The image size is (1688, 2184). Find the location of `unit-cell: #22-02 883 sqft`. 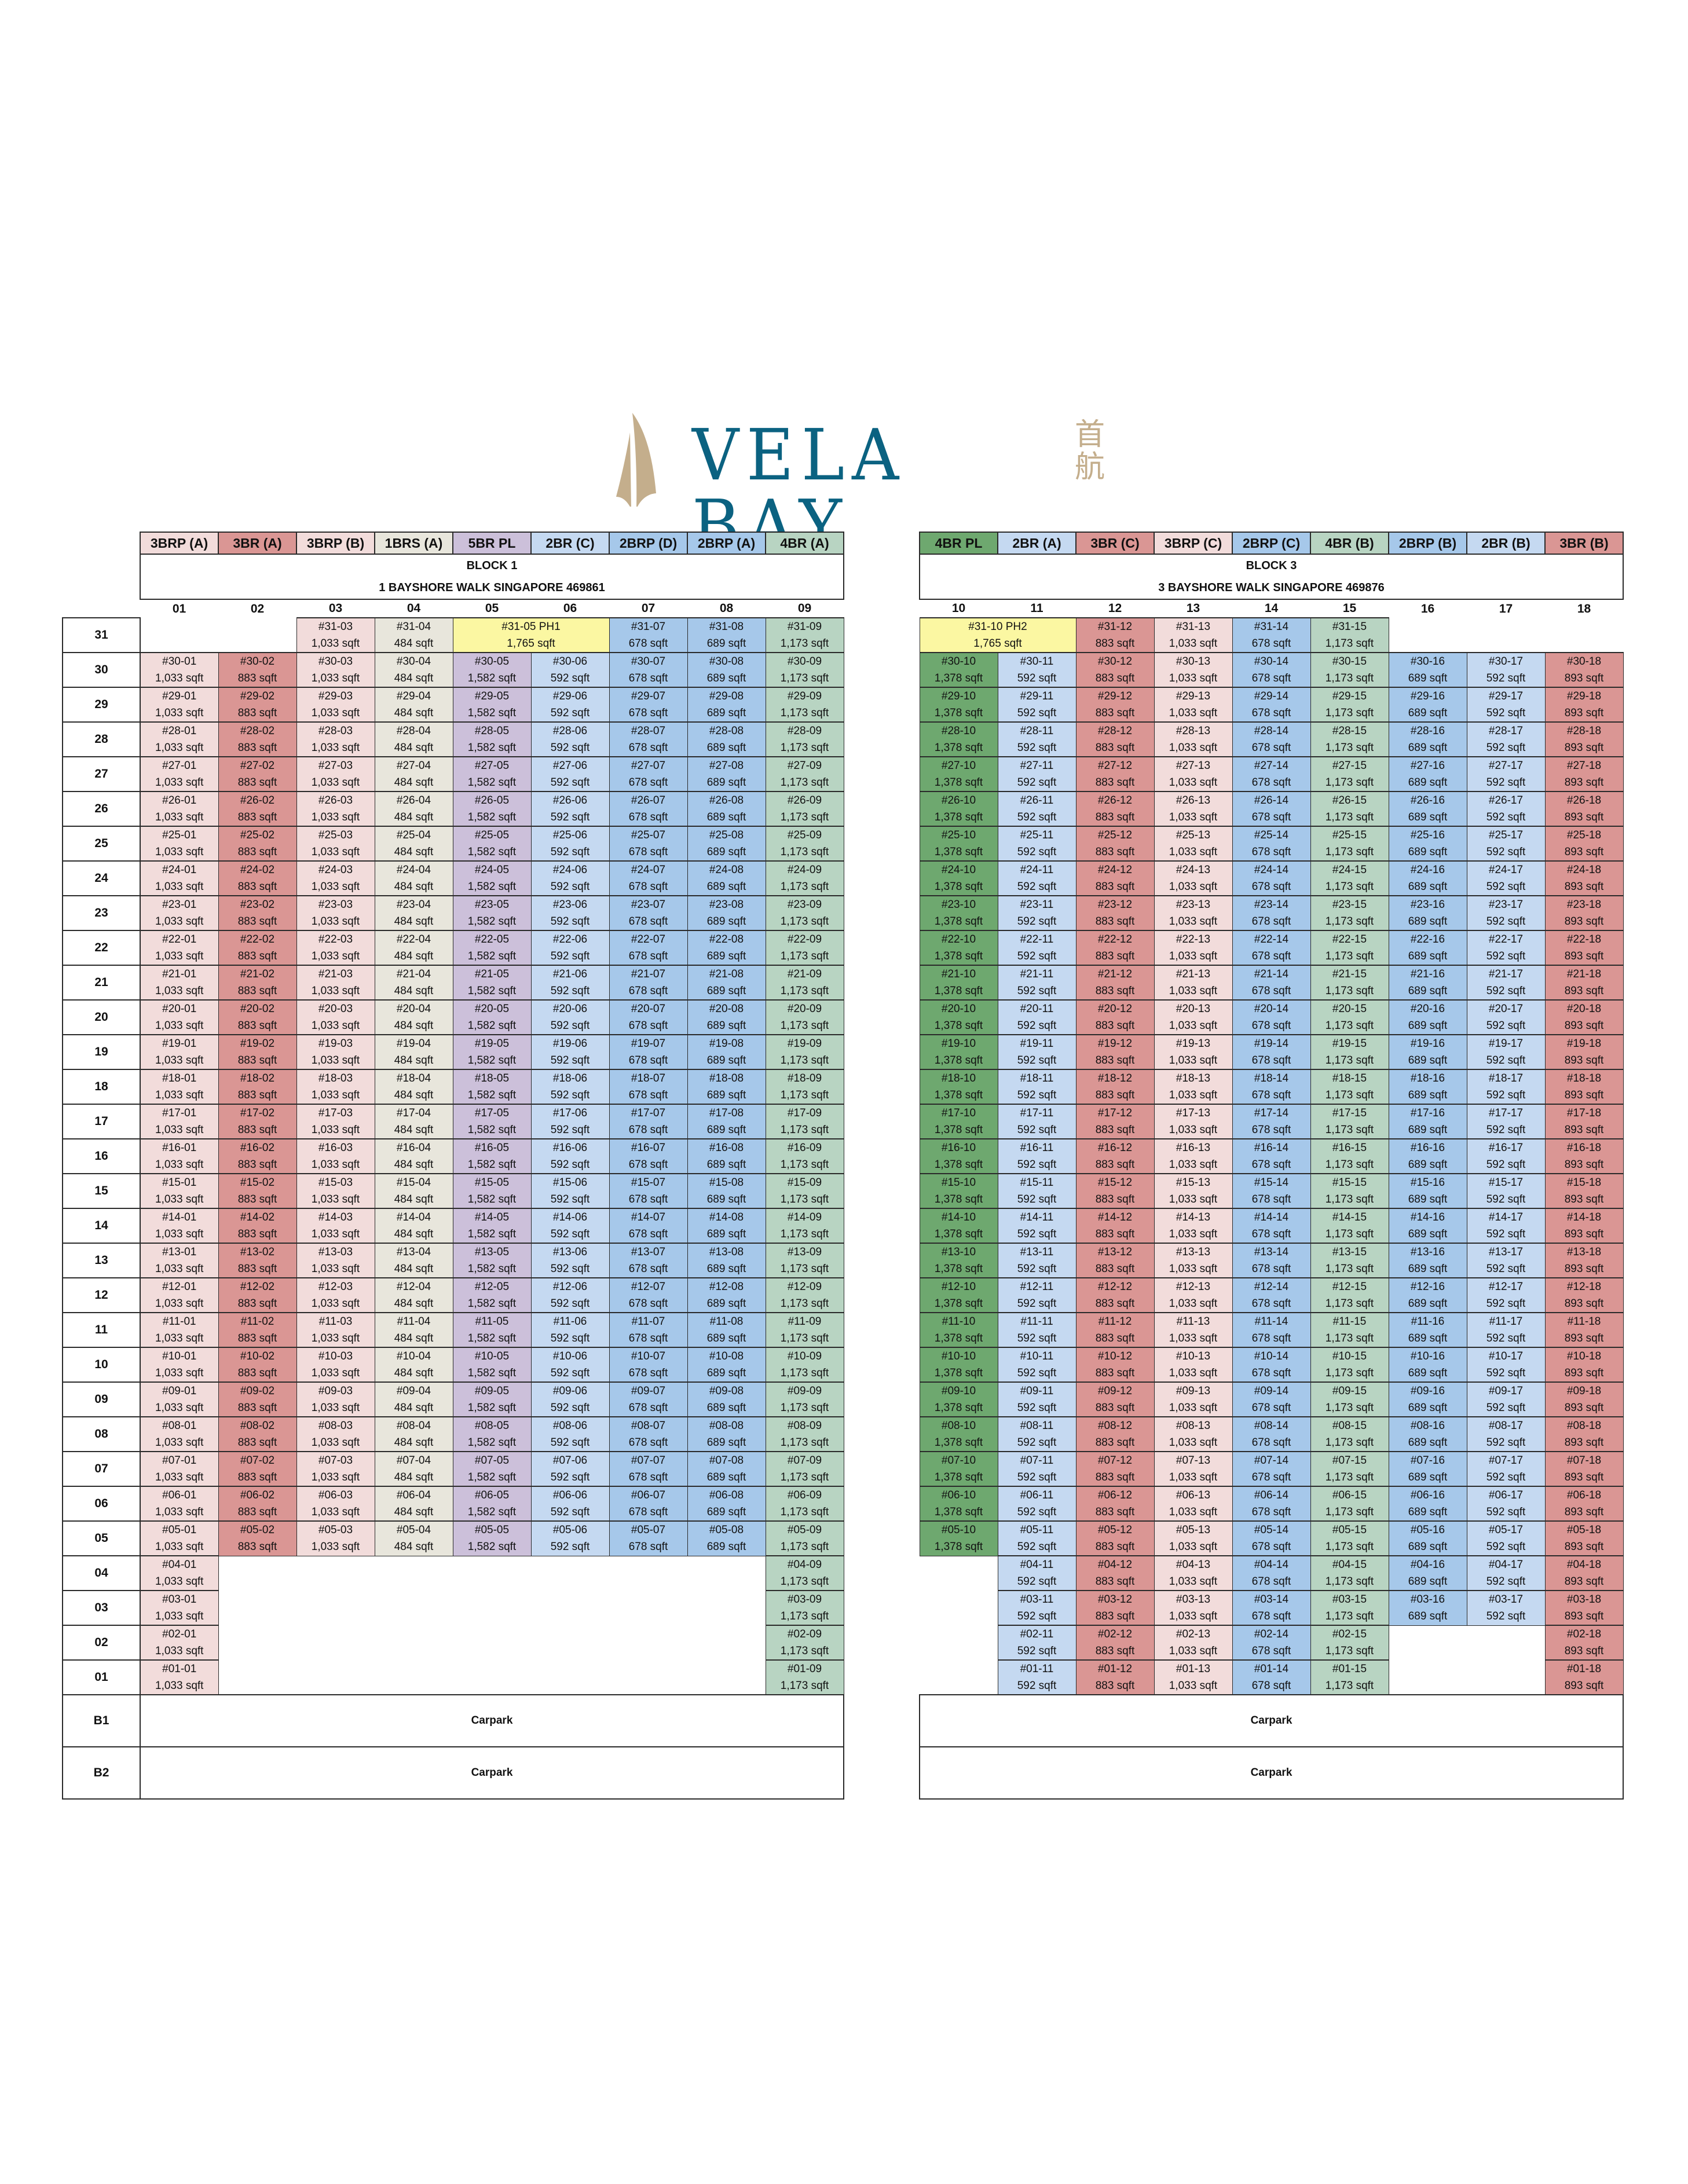

unit-cell: #22-02 883 sqft is located at coordinates (257, 948).